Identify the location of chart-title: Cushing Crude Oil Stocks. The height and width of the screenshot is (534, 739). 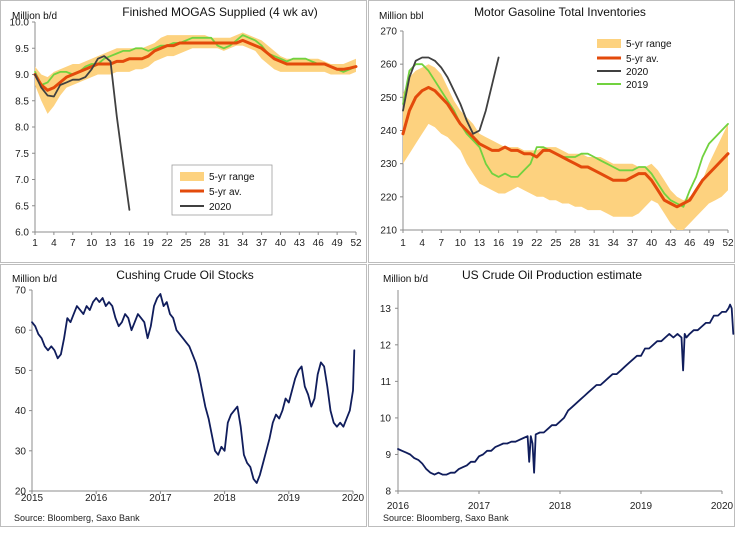
(184, 275).